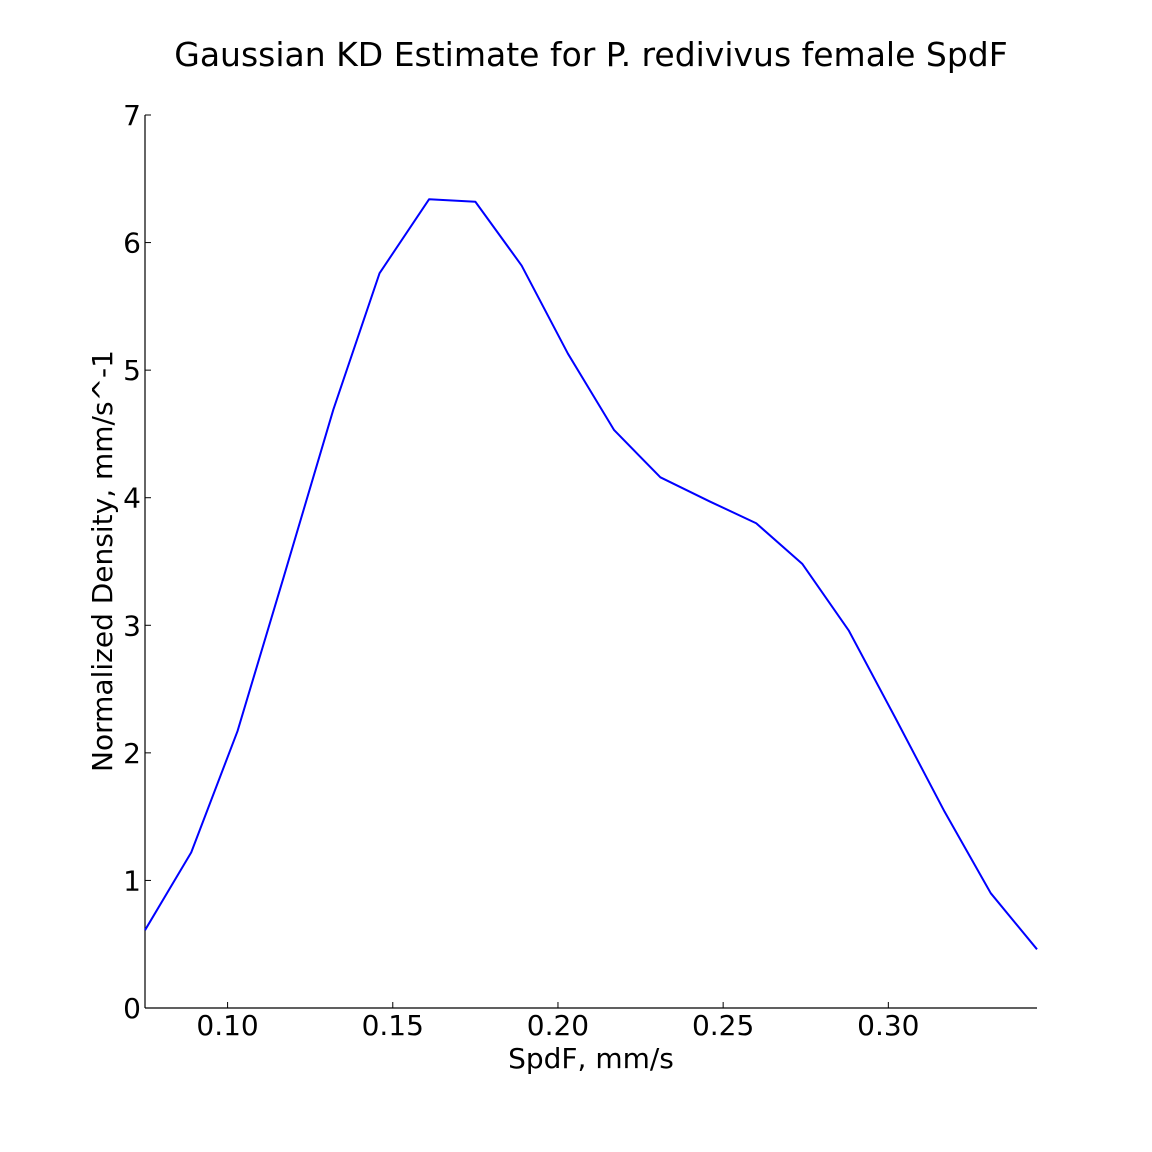 The height and width of the screenshot is (1152, 1152). I want to click on x-ticks: 0.10 0.15 0.20 0.25 0.30, so click(558, 1022).